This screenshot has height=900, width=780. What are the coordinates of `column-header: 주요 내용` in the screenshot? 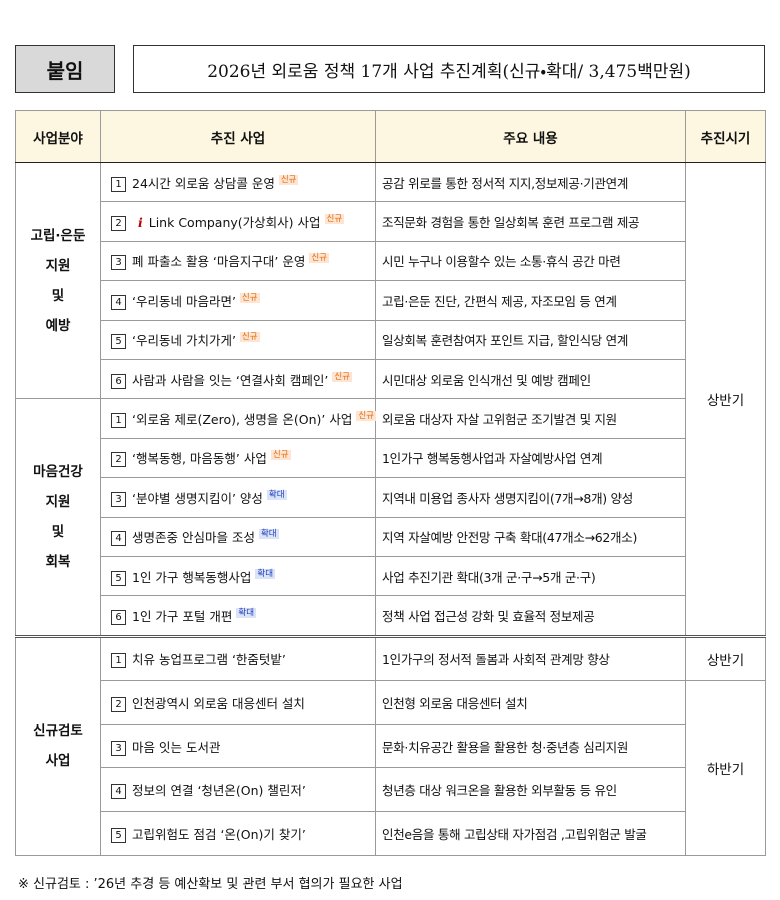 It's located at (530, 136).